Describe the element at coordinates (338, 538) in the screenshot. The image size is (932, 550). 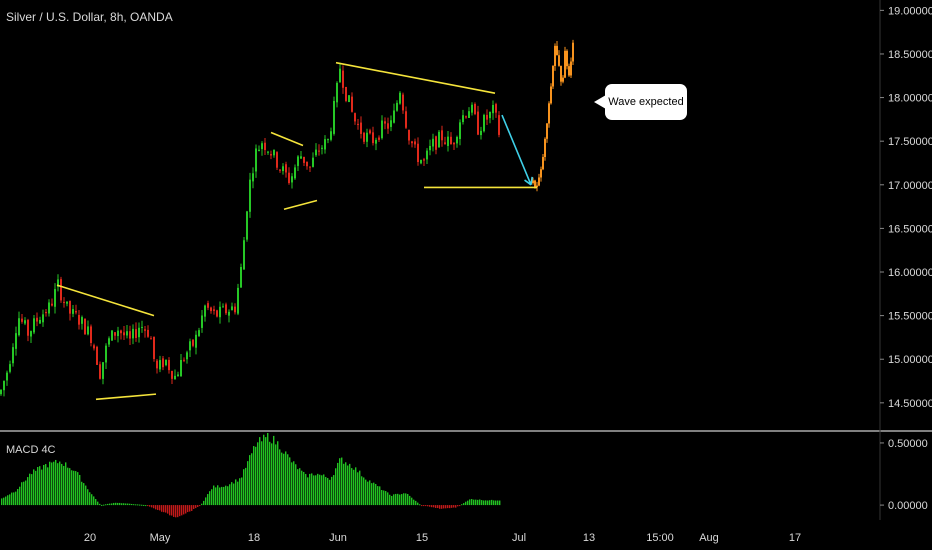
I see `time-tick-label: Jun` at that location.